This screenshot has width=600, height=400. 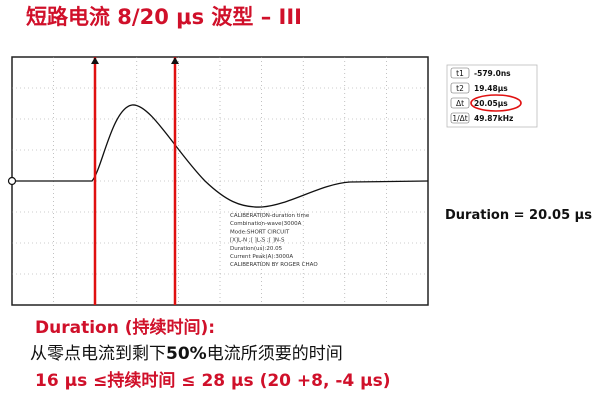 I want to click on scope-note: [X]L-N ;[ ]L-S ;[ ]N-S, so click(x=257, y=241).